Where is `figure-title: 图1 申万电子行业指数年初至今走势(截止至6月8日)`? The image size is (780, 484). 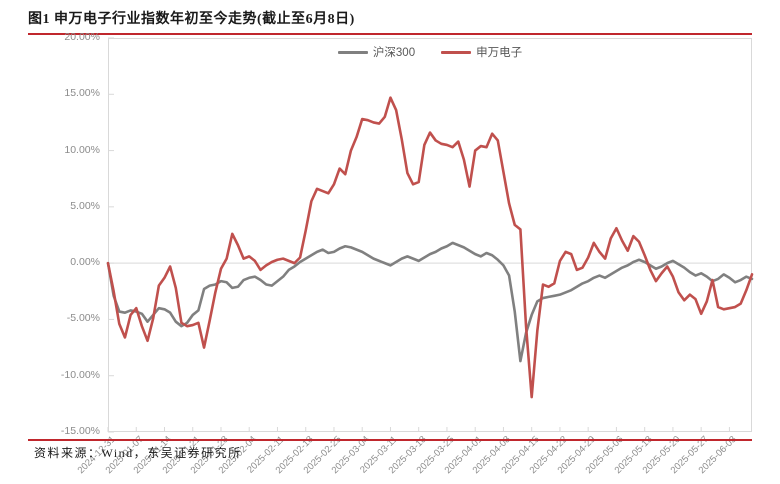
figure-title: 图1 申万电子行业指数年初至今走势(截止至6月8日) is located at coordinates (191, 19).